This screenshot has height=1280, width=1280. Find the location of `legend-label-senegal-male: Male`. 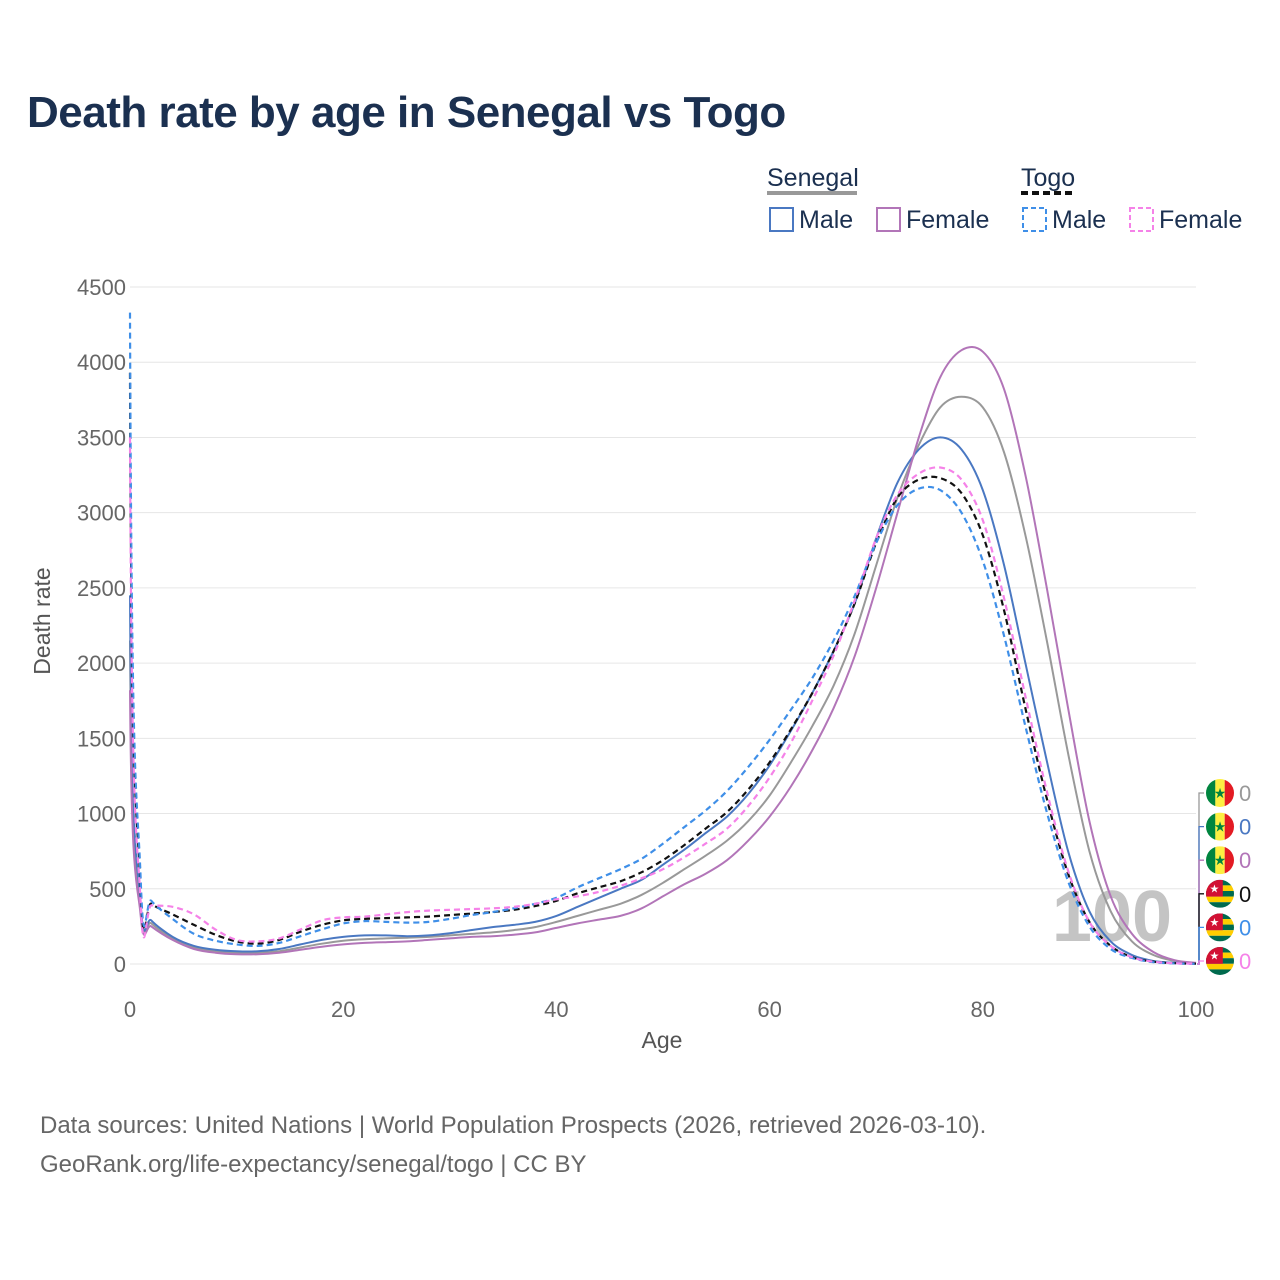

legend-label-senegal-male: Male is located at coordinates (826, 220).